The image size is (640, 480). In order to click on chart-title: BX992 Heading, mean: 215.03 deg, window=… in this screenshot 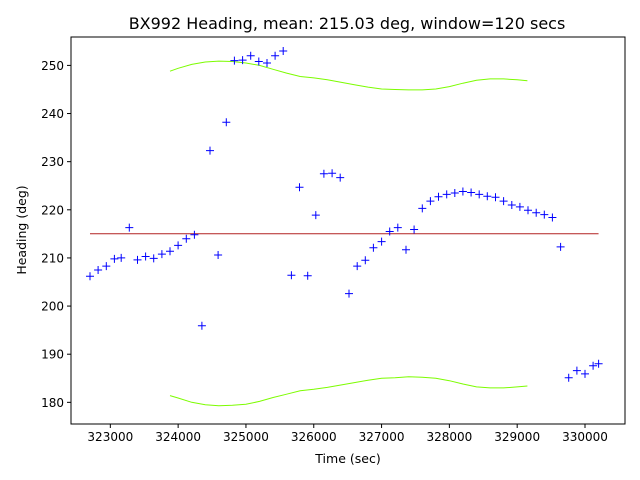, I will do `click(347, 23)`.